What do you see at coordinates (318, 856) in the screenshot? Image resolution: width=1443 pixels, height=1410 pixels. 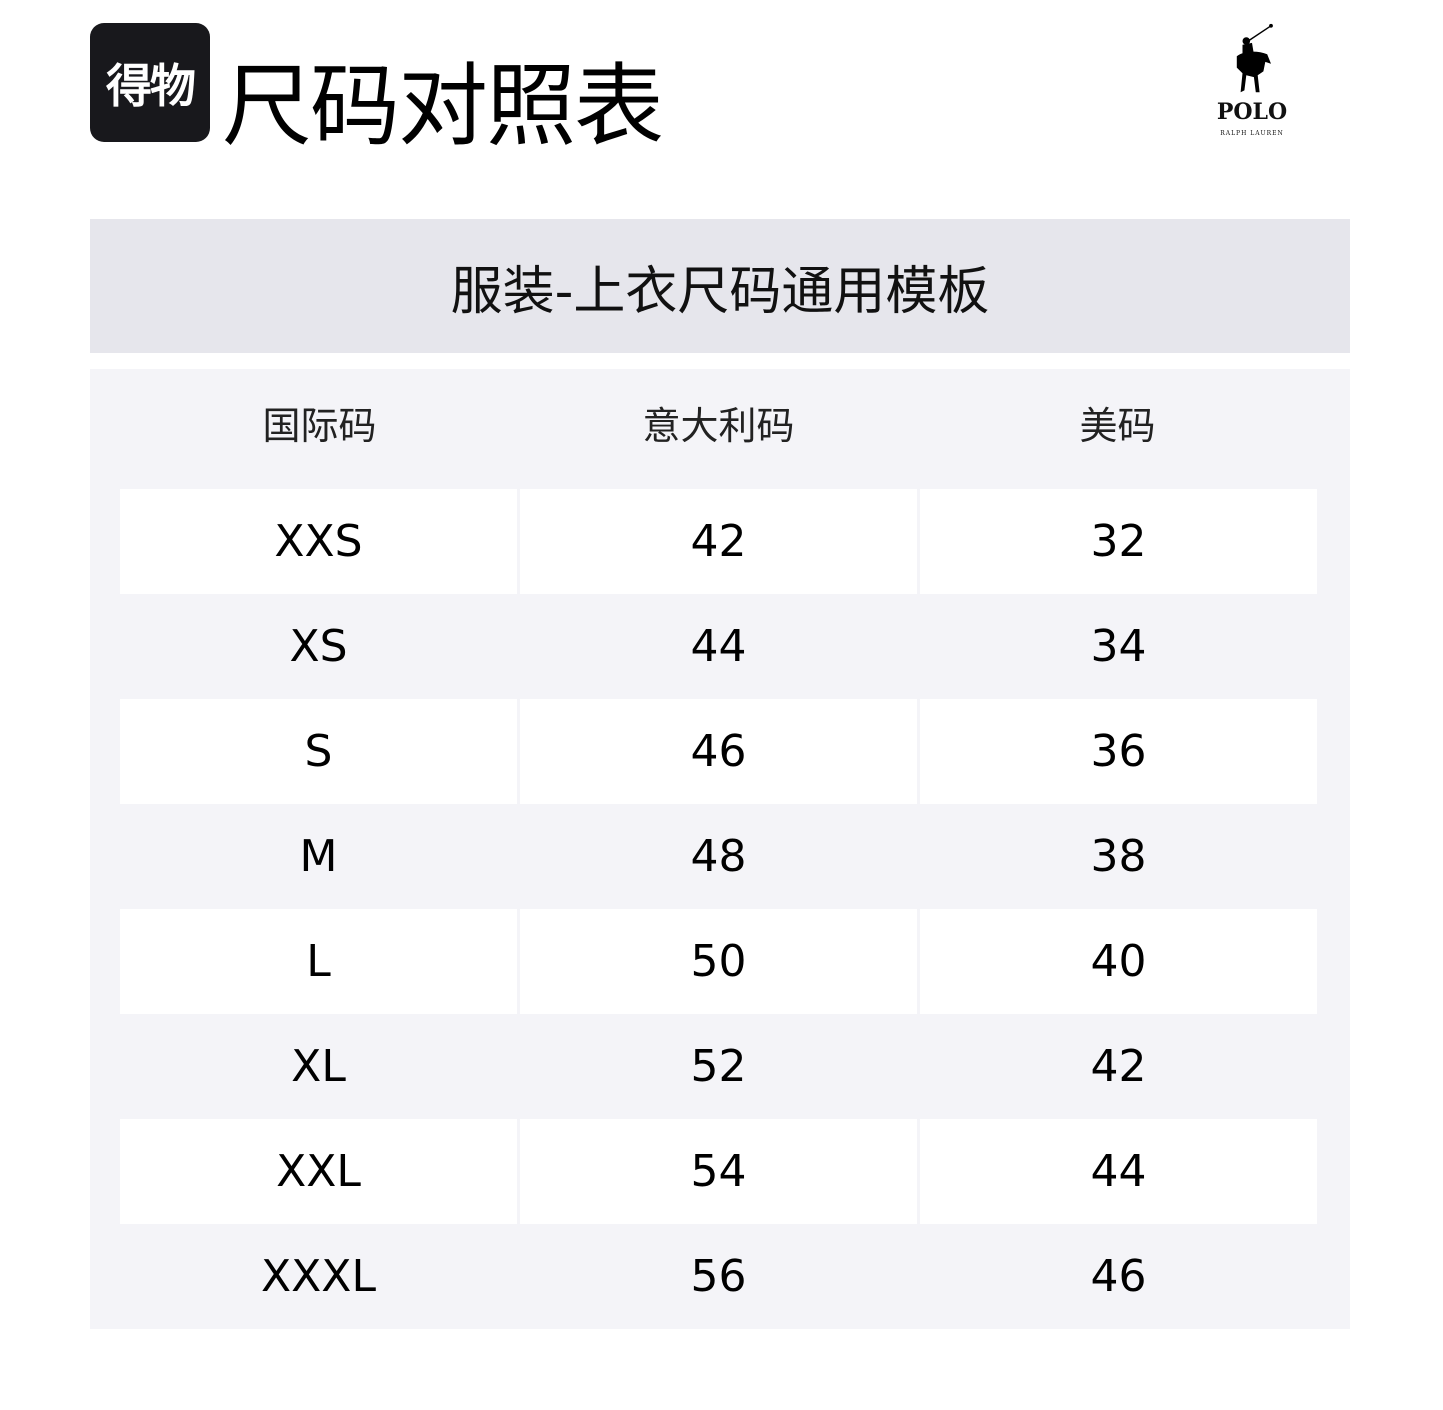 I see `table-cell: M` at bounding box center [318, 856].